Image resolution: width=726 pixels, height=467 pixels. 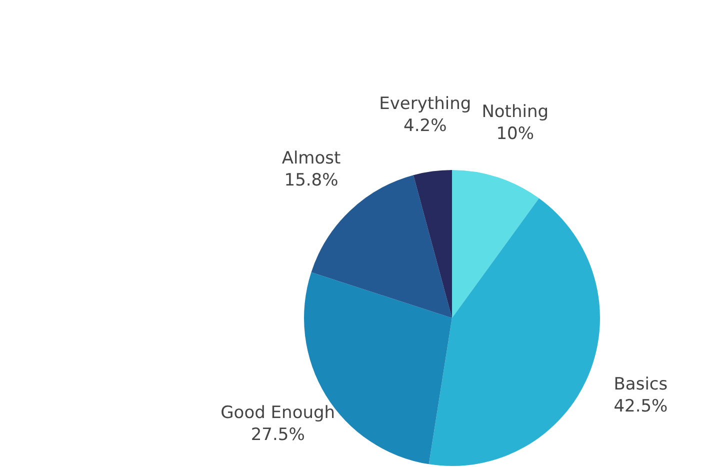 What do you see at coordinates (277, 435) in the screenshot?
I see `data-label: 27.5%` at bounding box center [277, 435].